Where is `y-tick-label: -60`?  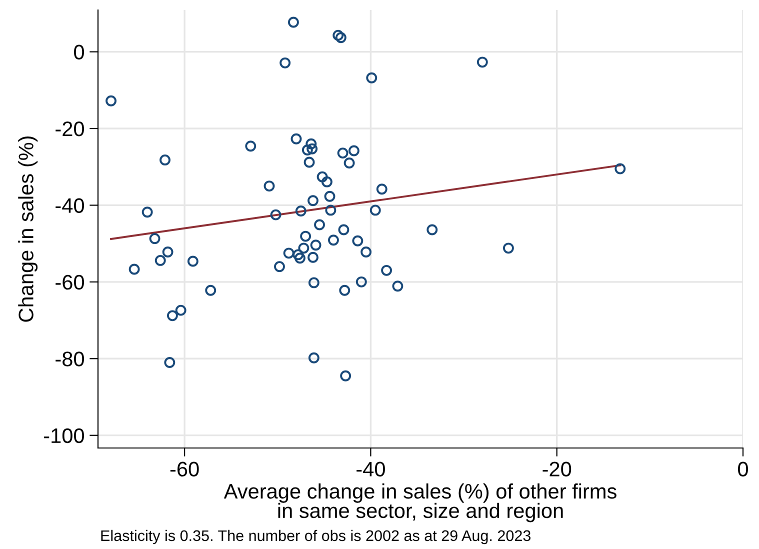 y-tick-label: -60 is located at coordinates (70, 282).